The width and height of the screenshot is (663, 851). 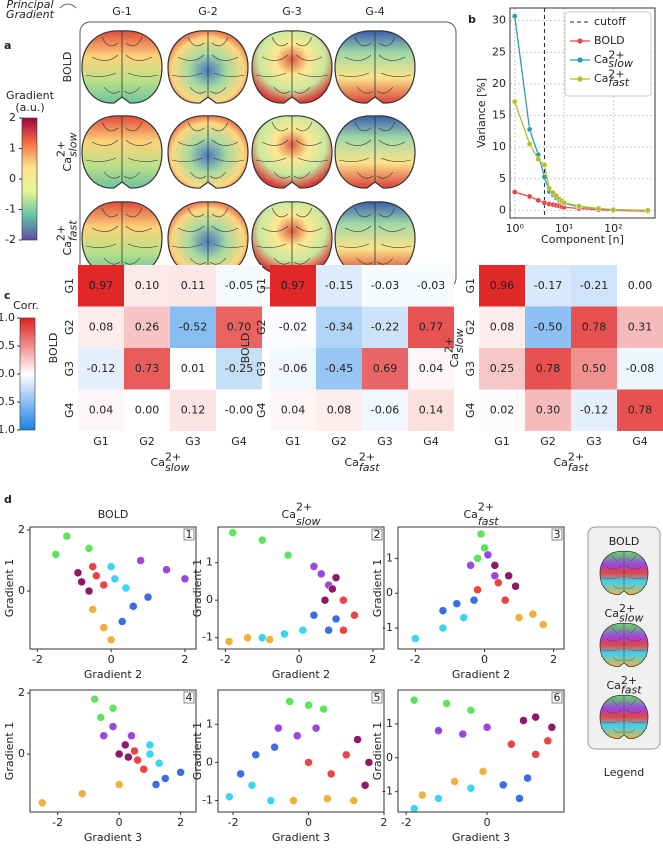 What do you see at coordinates (431, 441) in the screenshot?
I see `col-label: G4` at bounding box center [431, 441].